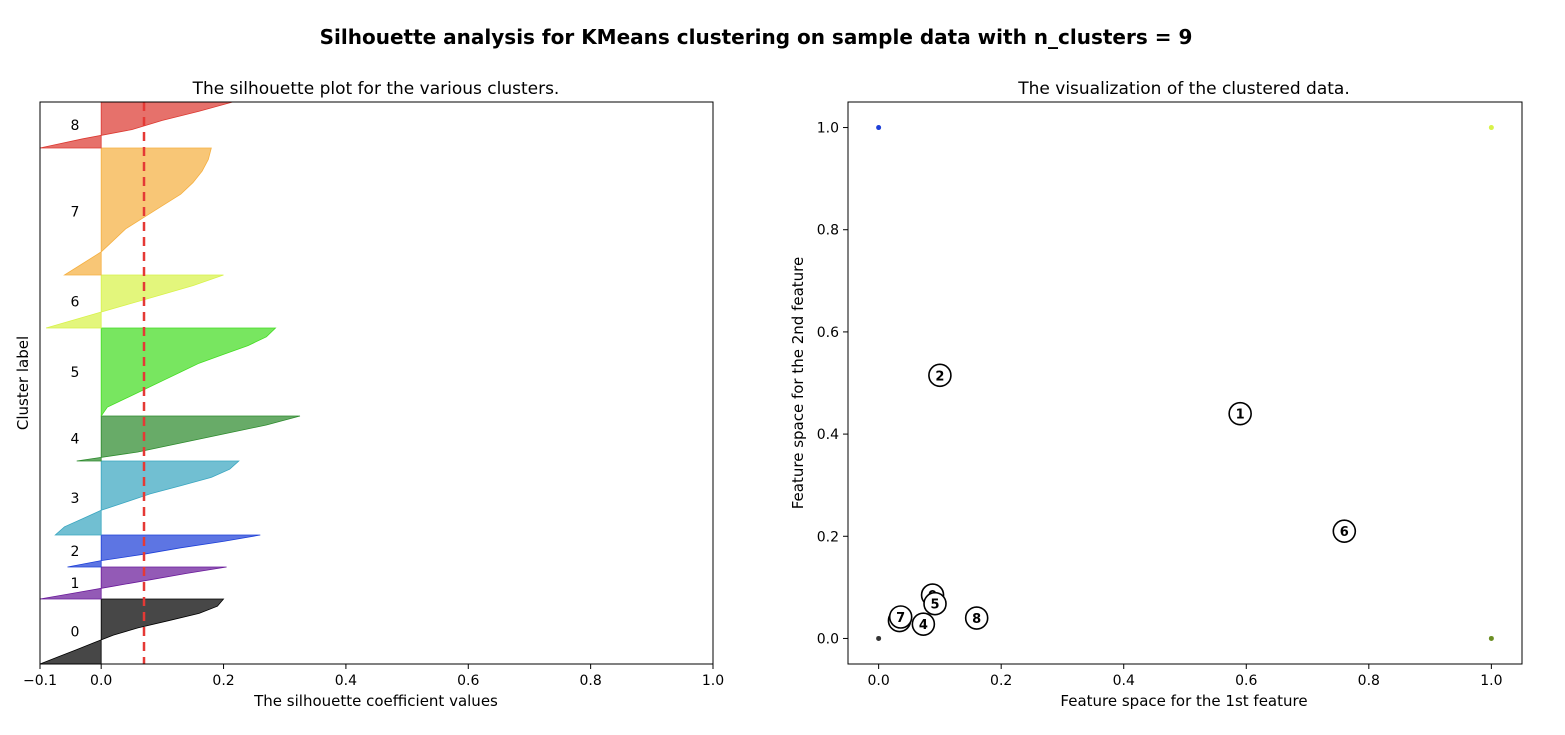 This screenshot has width=1565, height=735. I want to click on cluster-label-4: 4, so click(75, 440).